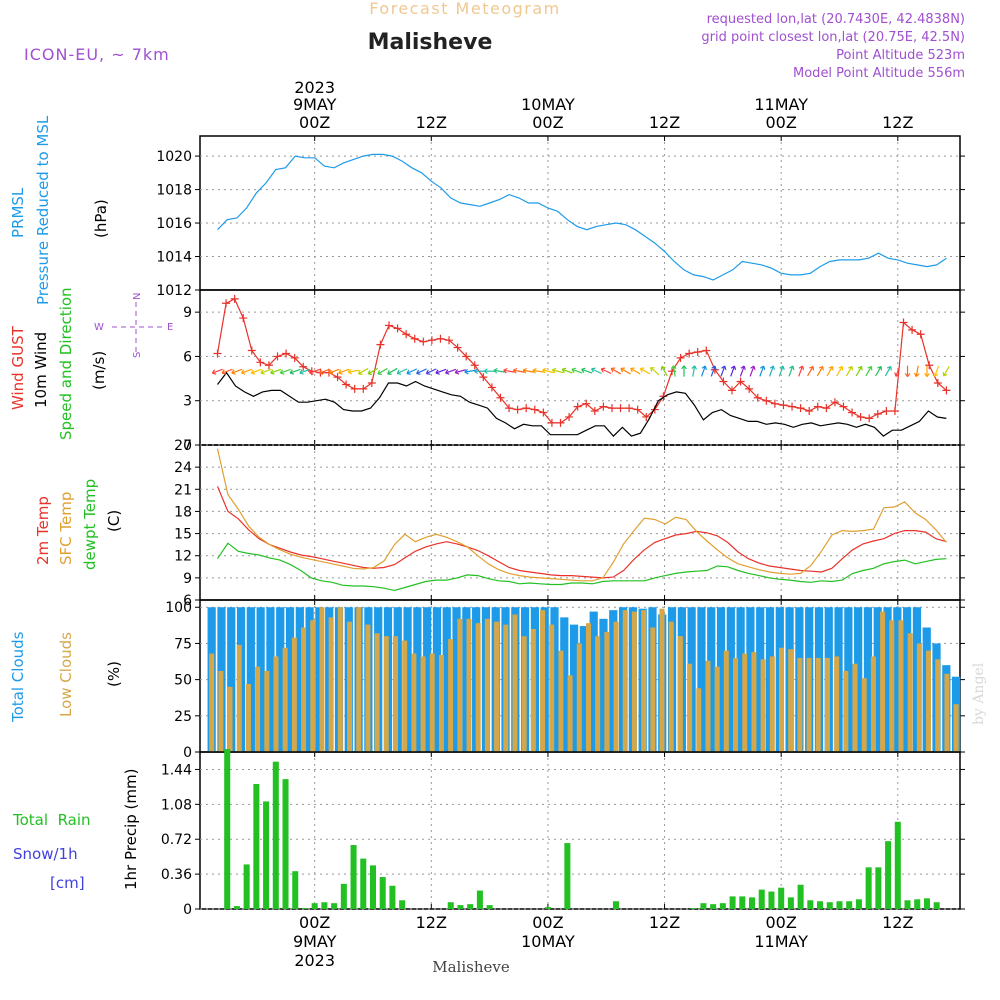  I want to click on header-requested: requested lon,lat (20.7430E, 42.4838N), so click(836, 19).